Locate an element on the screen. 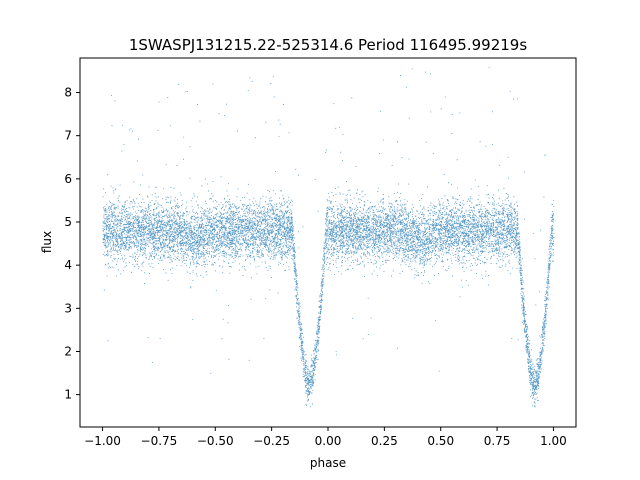 This screenshot has width=640, height=480. x-tick-label: 0.75 is located at coordinates (497, 441).